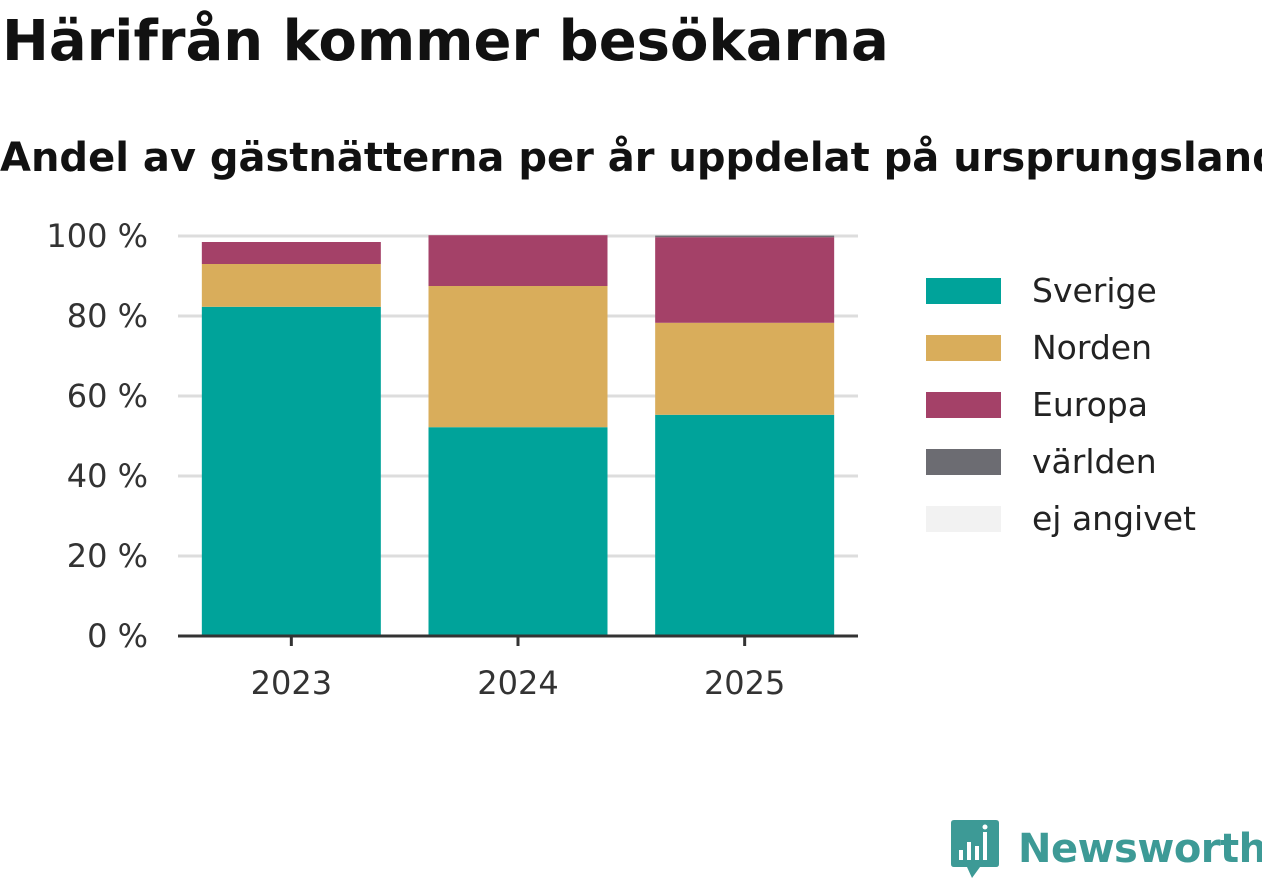  I want to click on legend-item: Norden, so click(1061, 347).